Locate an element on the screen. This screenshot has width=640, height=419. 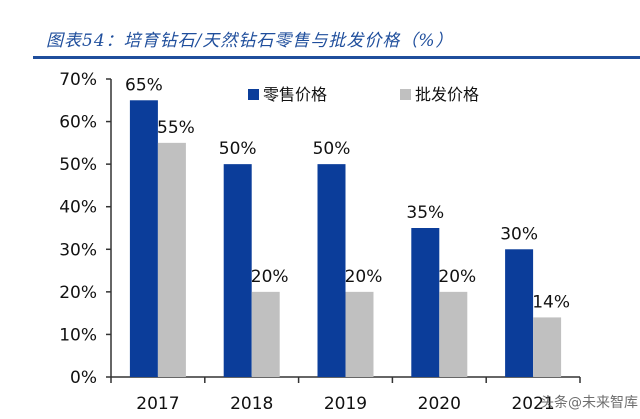
data-label: 35% is located at coordinates (425, 213).